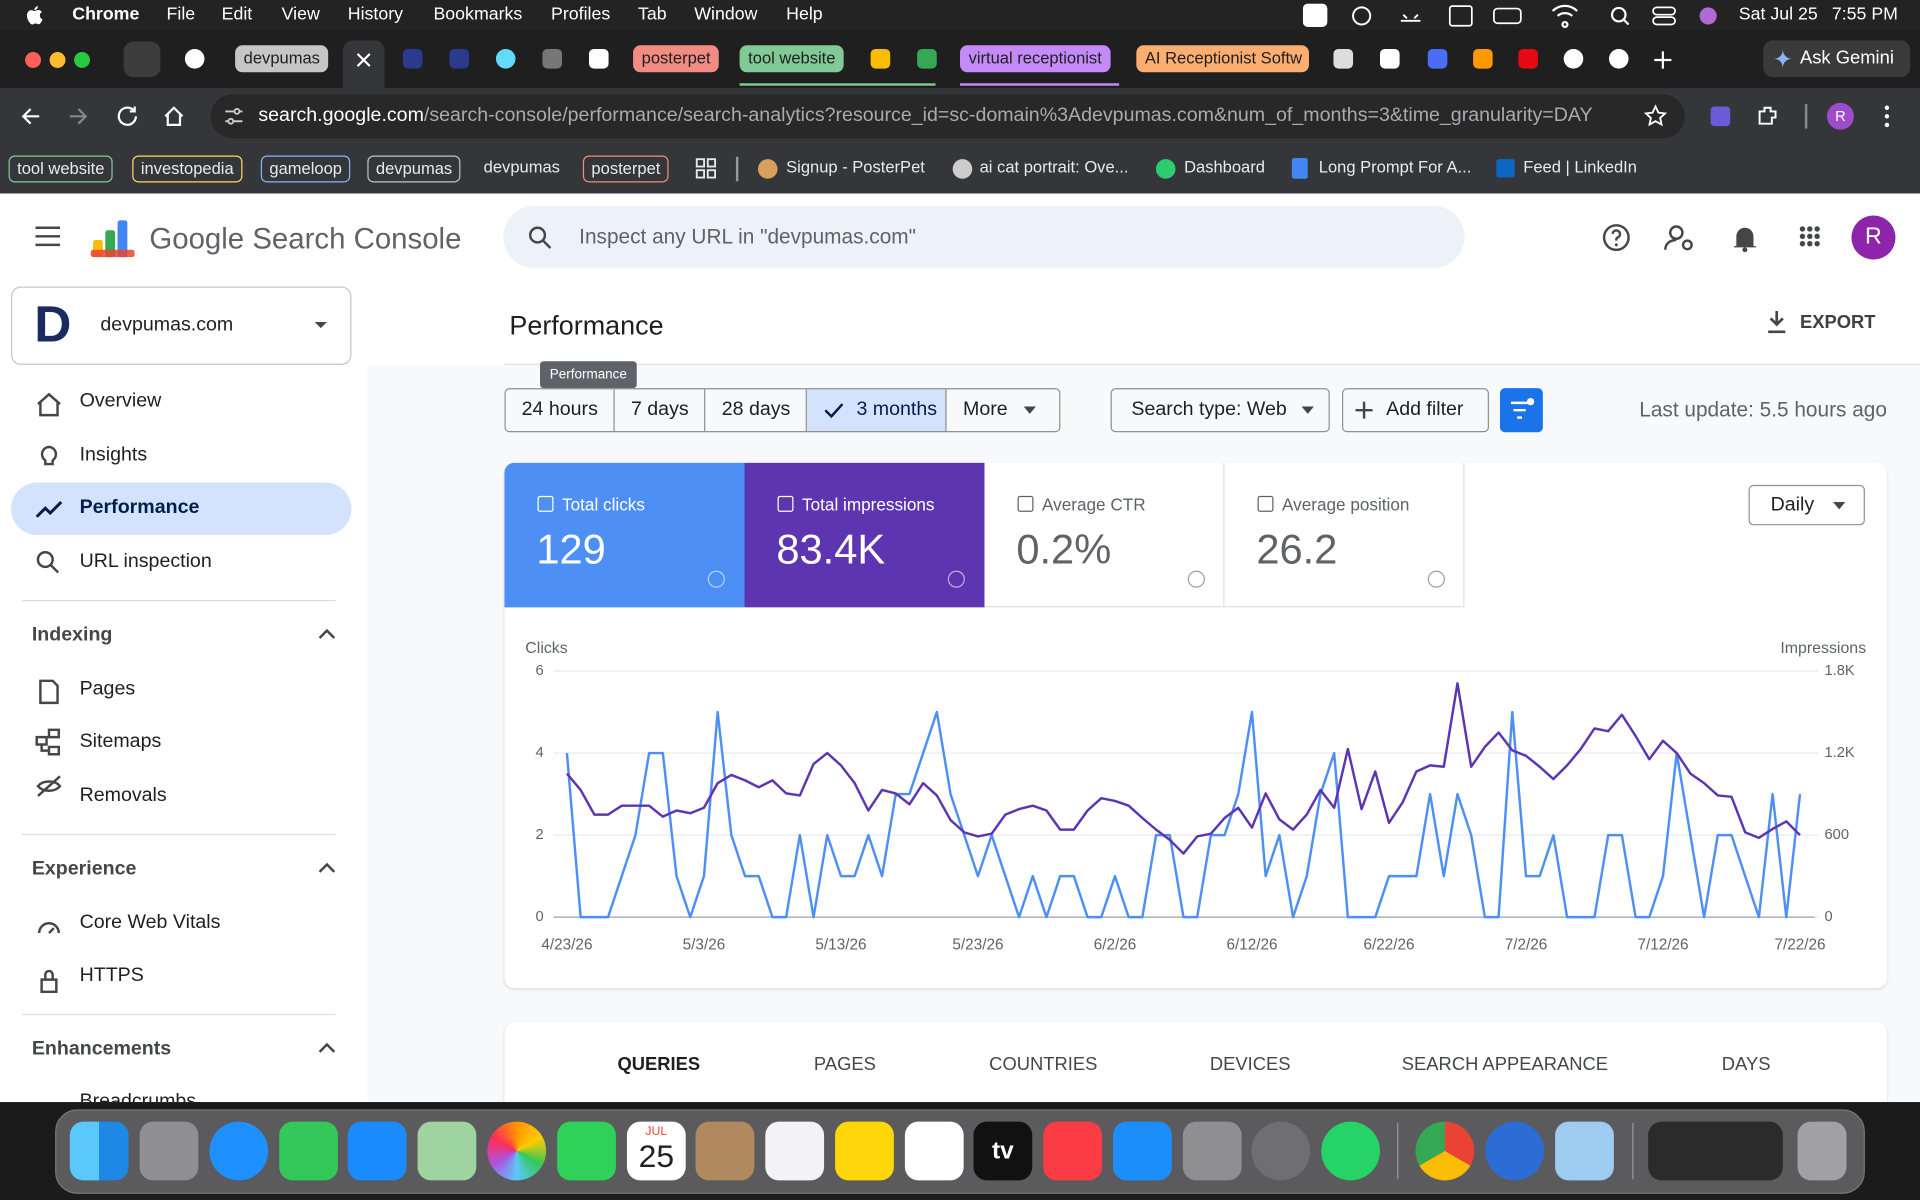 The width and height of the screenshot is (1920, 1200). What do you see at coordinates (375, 14) in the screenshot?
I see `menu-item: History` at bounding box center [375, 14].